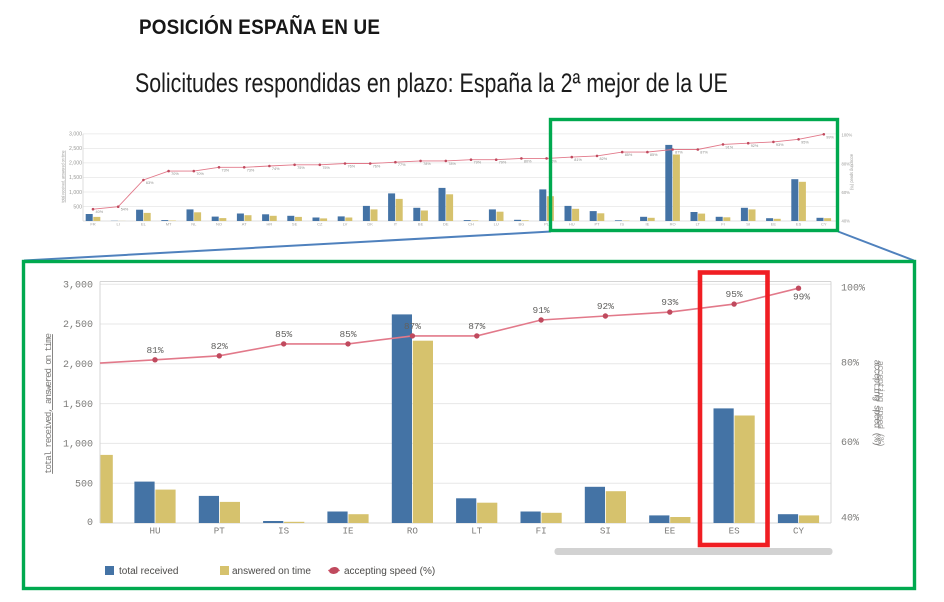 The image size is (944, 602). I want to click on svg-text: CH, so click(471, 224).